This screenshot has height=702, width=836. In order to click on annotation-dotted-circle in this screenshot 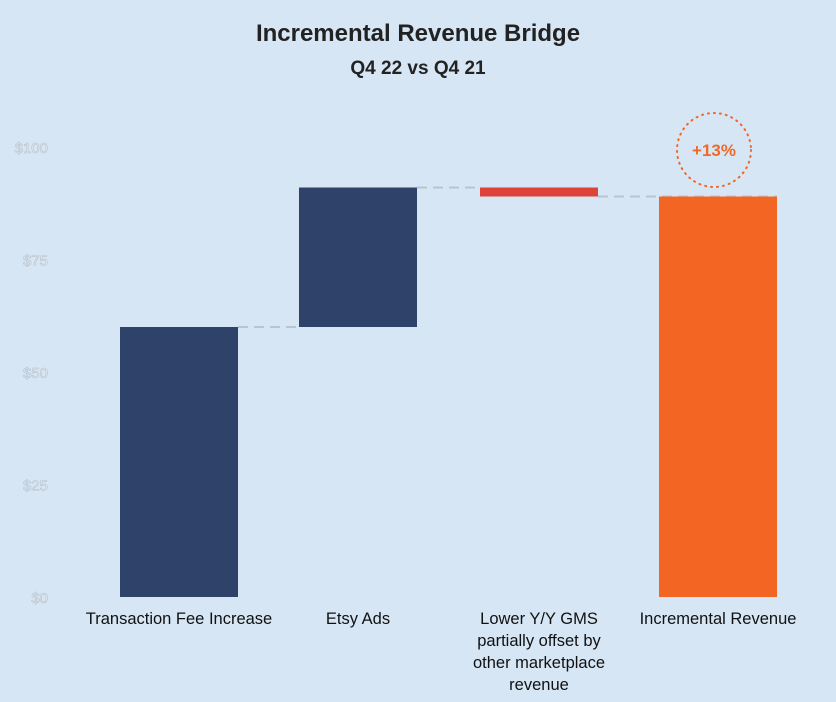, I will do `click(714, 150)`.